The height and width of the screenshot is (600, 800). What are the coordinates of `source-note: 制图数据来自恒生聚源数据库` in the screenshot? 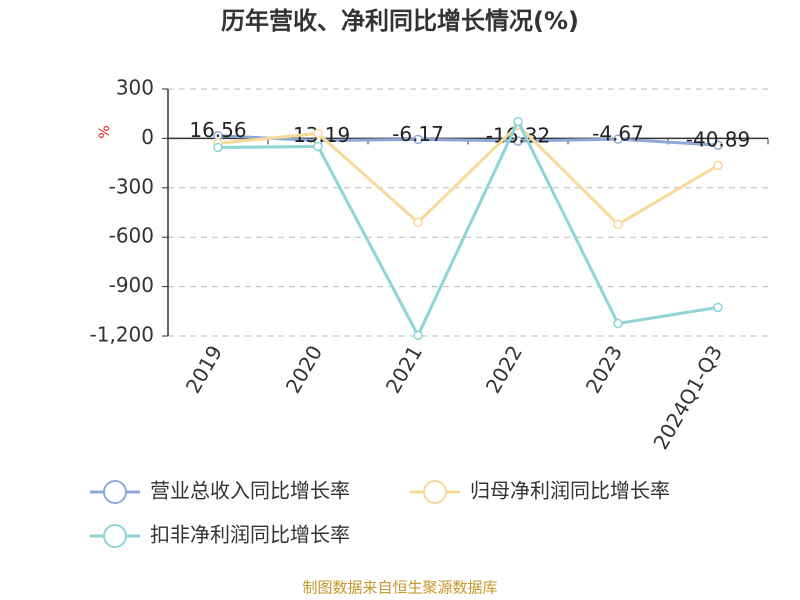 It's located at (399, 588).